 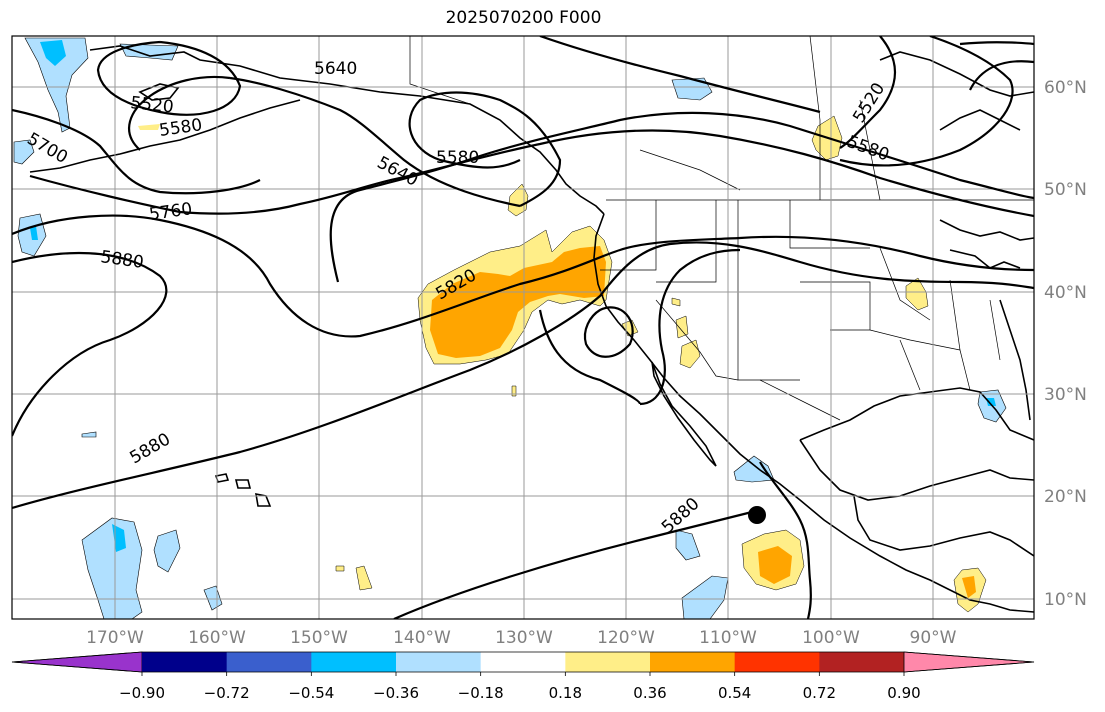 What do you see at coordinates (1065, 88) in the screenshot?
I see `lat-label: 60°N` at bounding box center [1065, 88].